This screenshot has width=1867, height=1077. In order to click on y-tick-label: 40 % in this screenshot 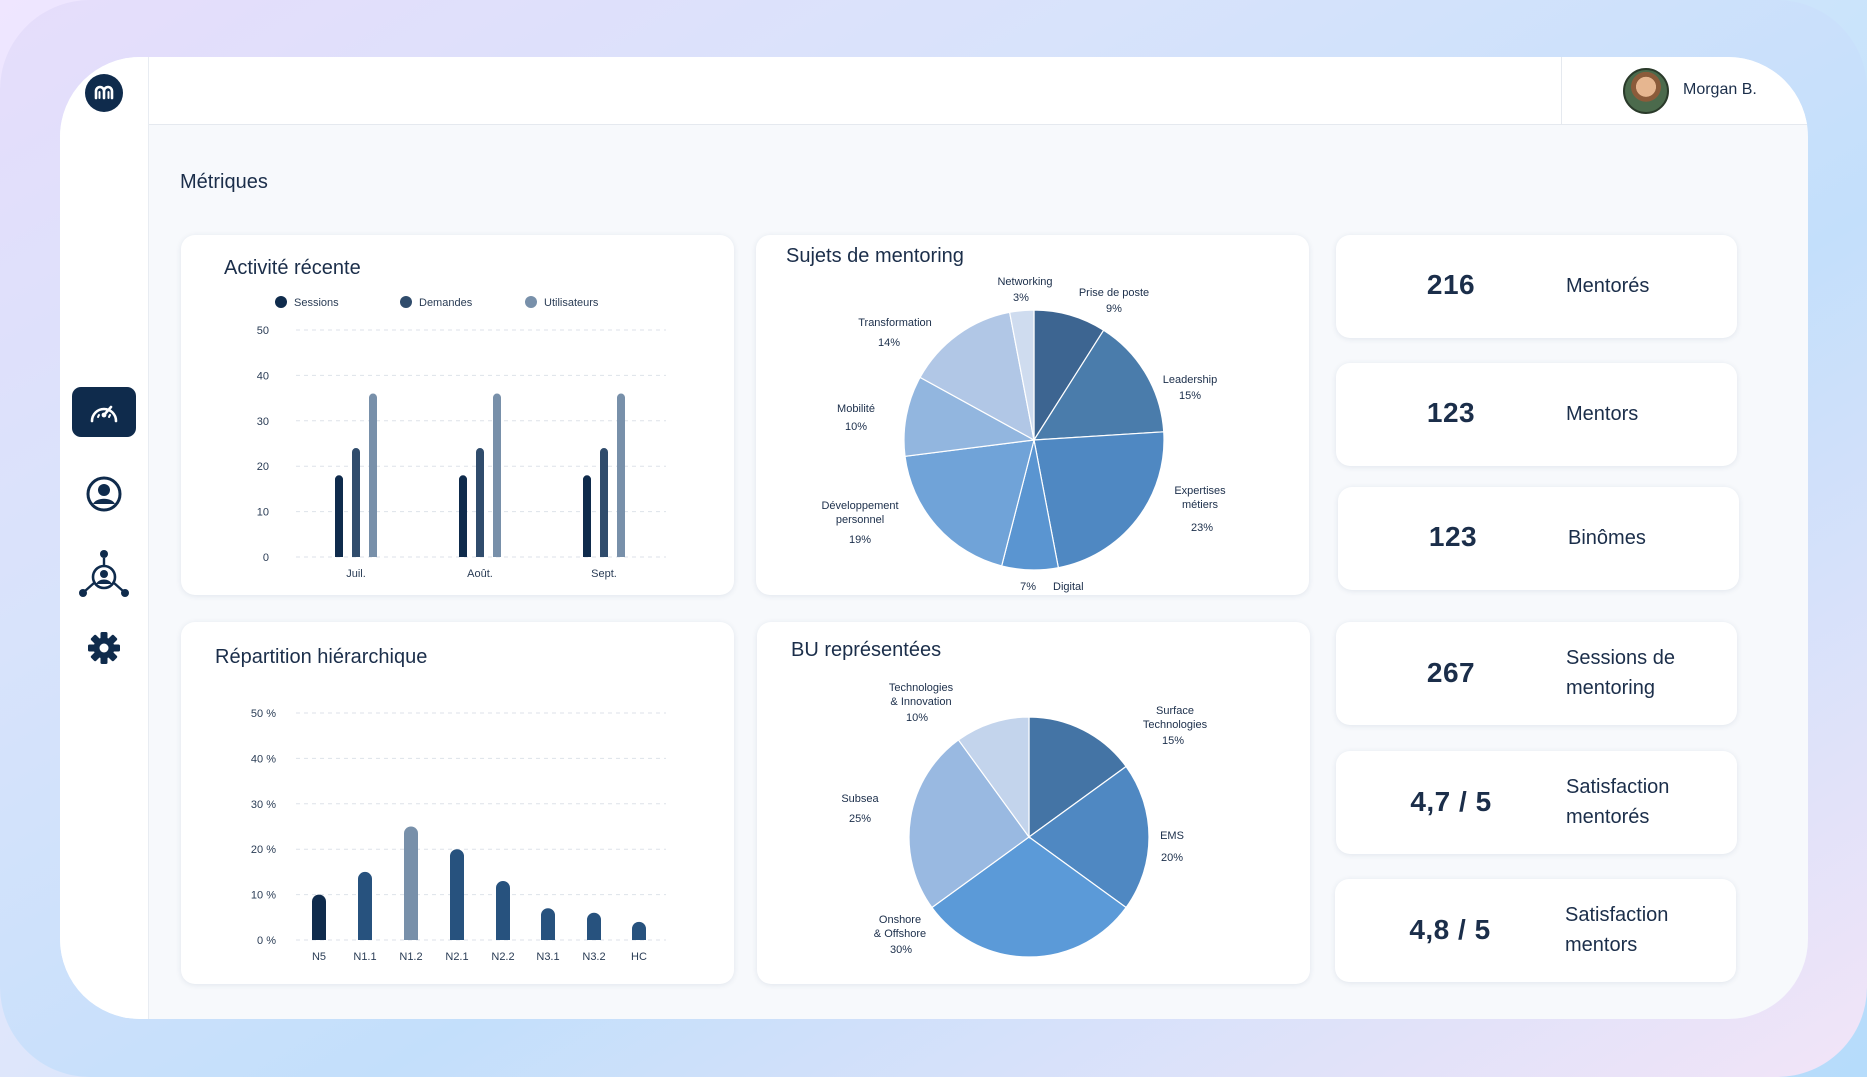, I will do `click(263, 759)`.